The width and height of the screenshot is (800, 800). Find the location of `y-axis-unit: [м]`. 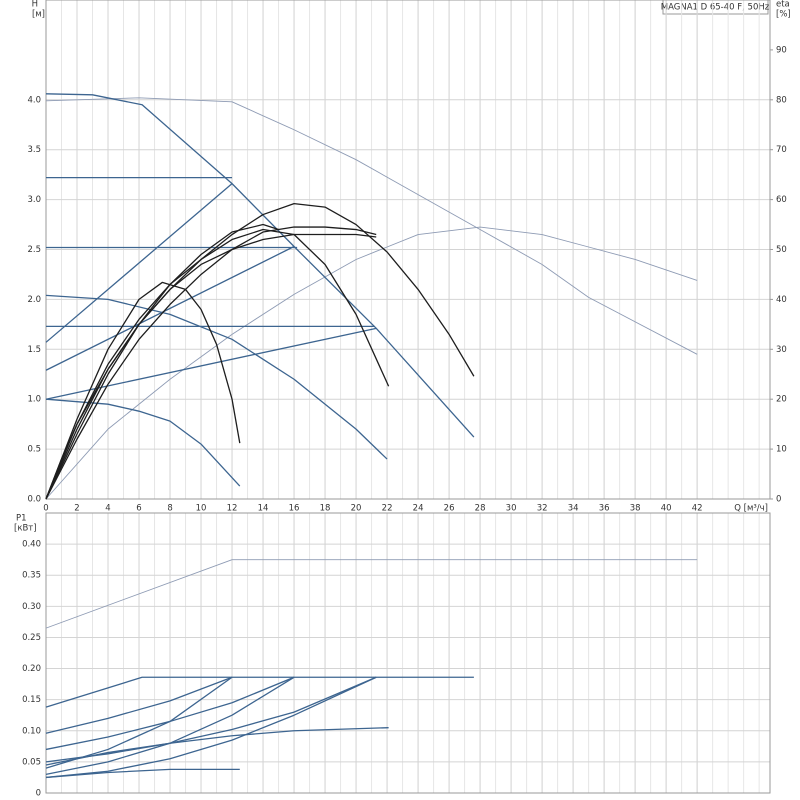

y-axis-unit: [м] is located at coordinates (38, 15).